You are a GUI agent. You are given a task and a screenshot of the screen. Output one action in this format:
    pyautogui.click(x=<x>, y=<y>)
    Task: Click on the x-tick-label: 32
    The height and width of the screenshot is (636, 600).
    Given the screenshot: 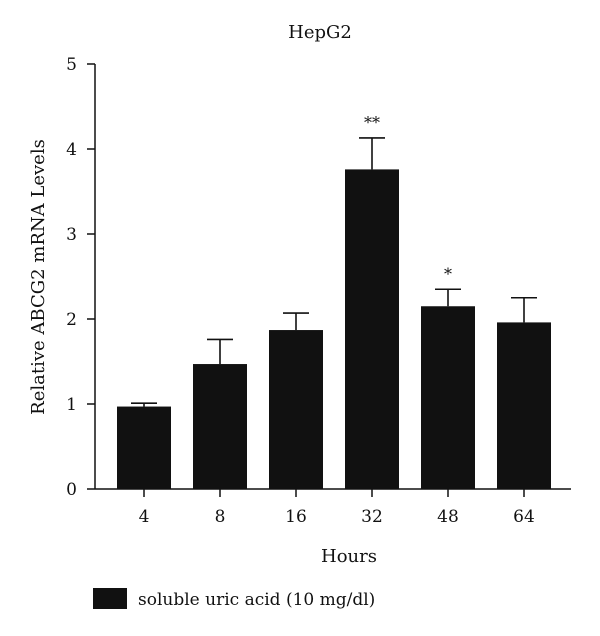 What is the action you would take?
    pyautogui.click(x=372, y=517)
    